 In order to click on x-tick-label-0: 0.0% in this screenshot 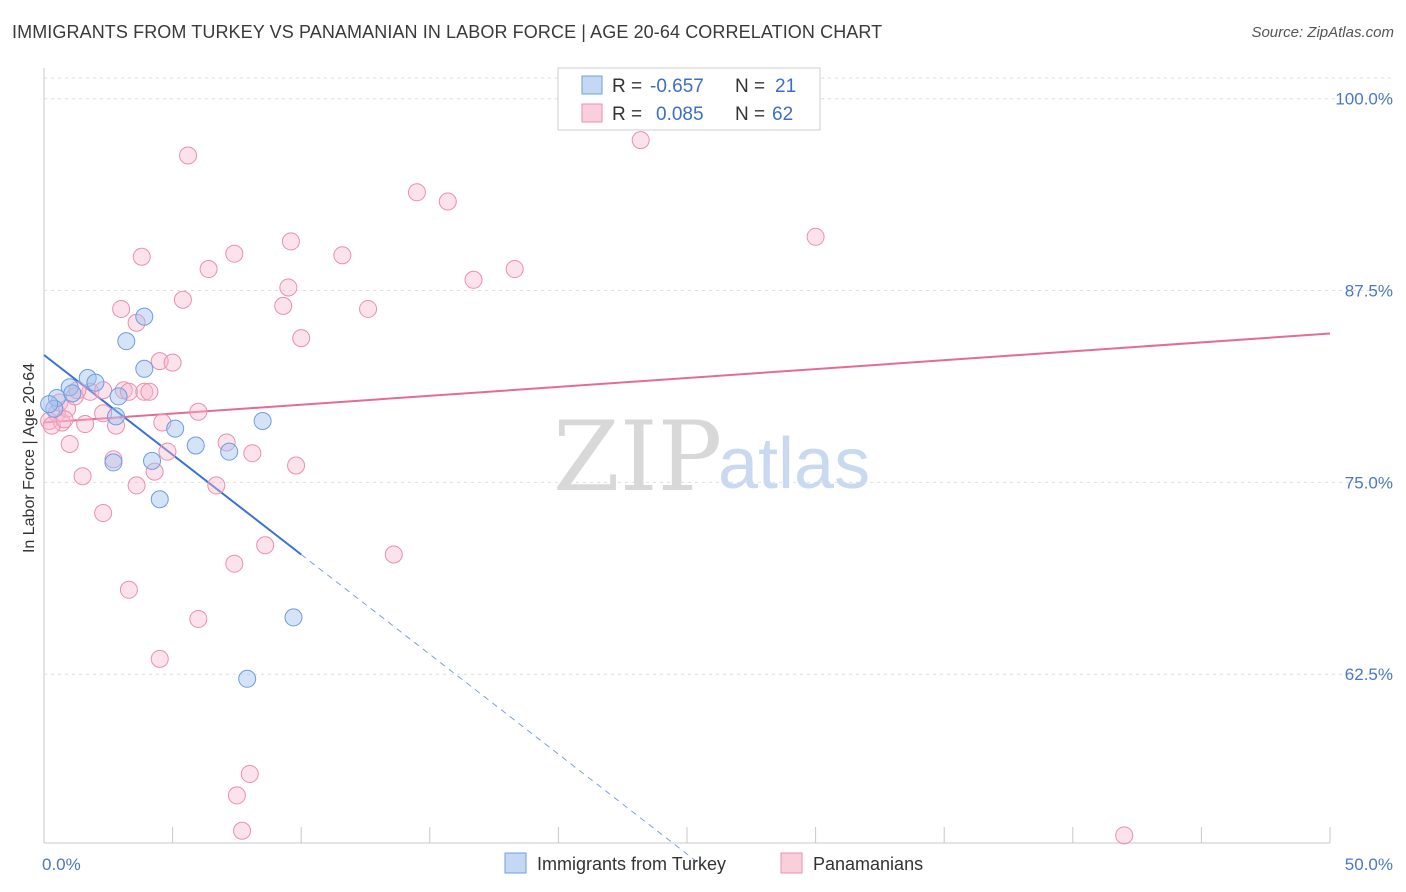, I will do `click(61, 864)`.